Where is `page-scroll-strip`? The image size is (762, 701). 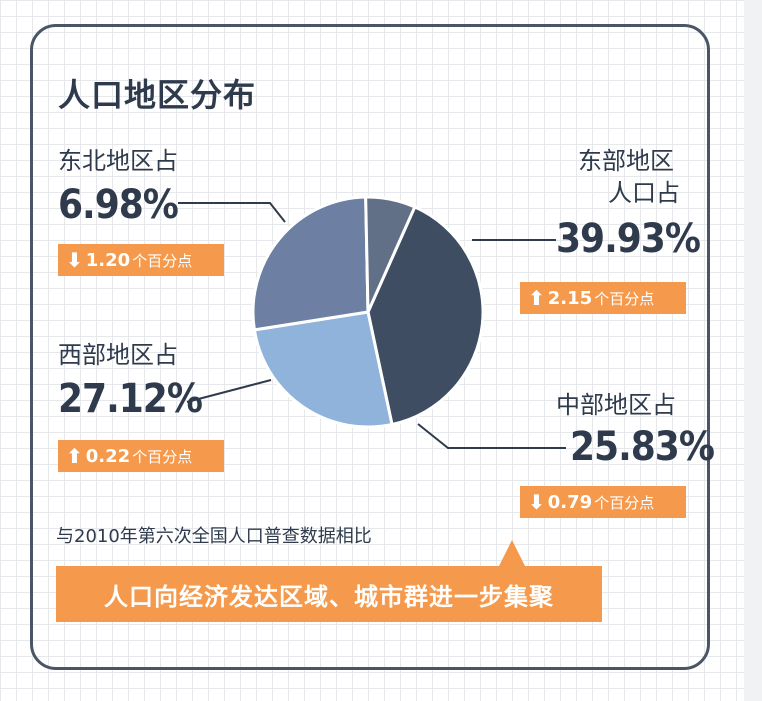
page-scroll-strip is located at coordinates (753, 350).